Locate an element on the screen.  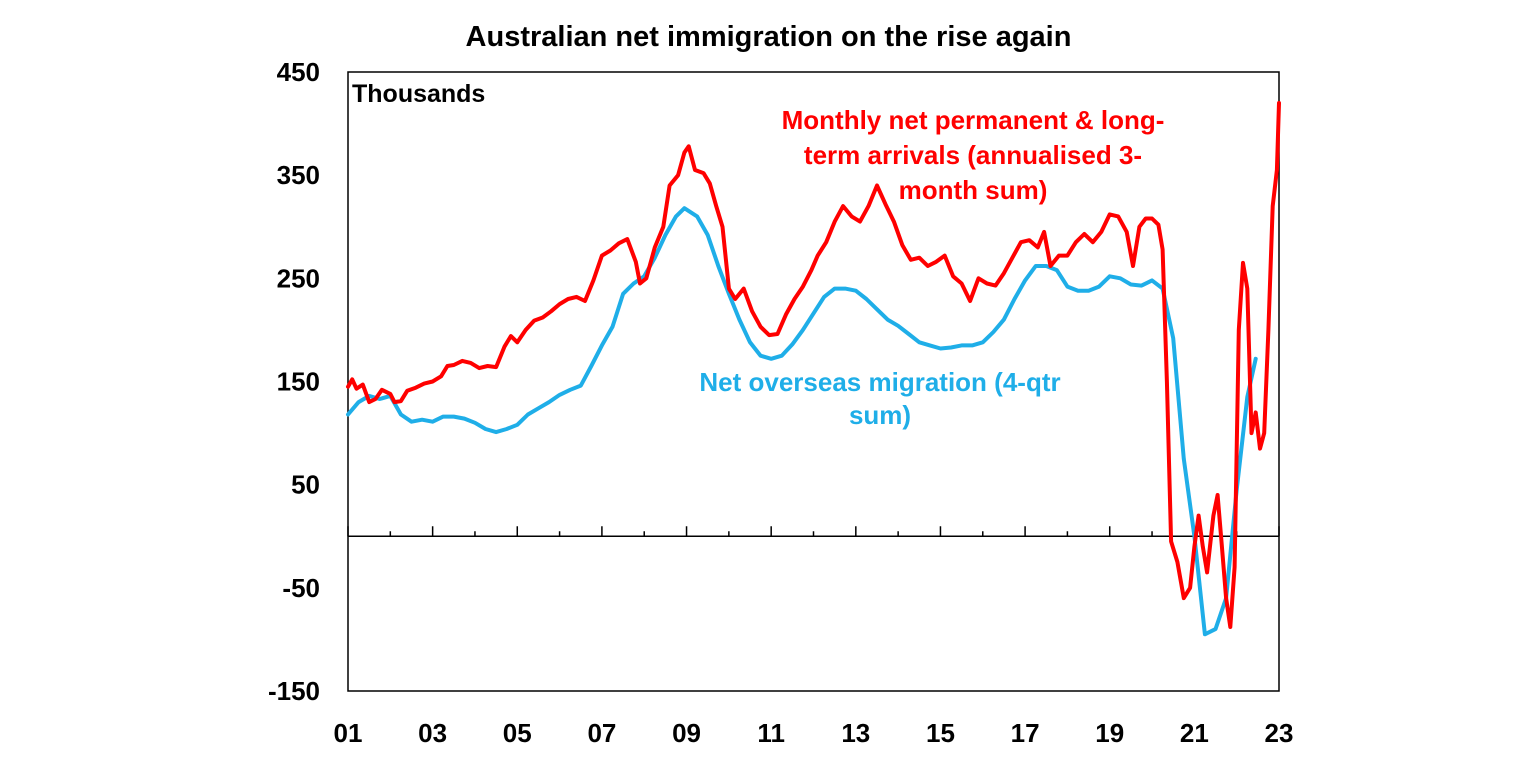
y-tick-label: -150 is located at coordinates (294, 691).